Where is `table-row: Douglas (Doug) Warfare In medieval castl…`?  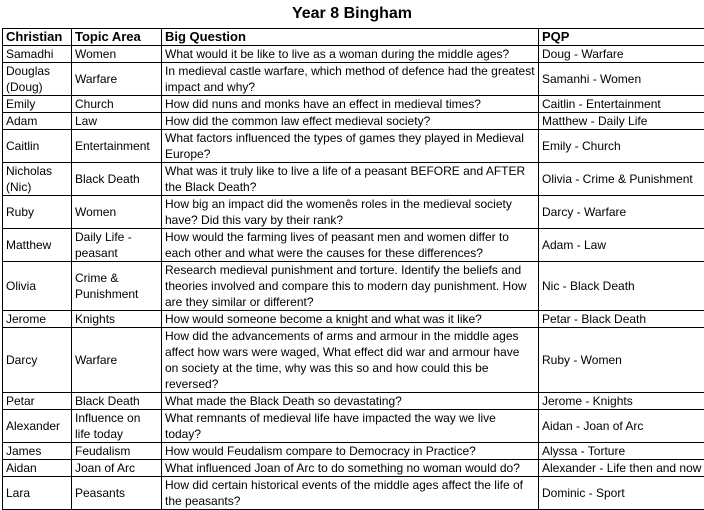
table-row: Douglas (Doug) Warfare In medieval castl… is located at coordinates (353, 79).